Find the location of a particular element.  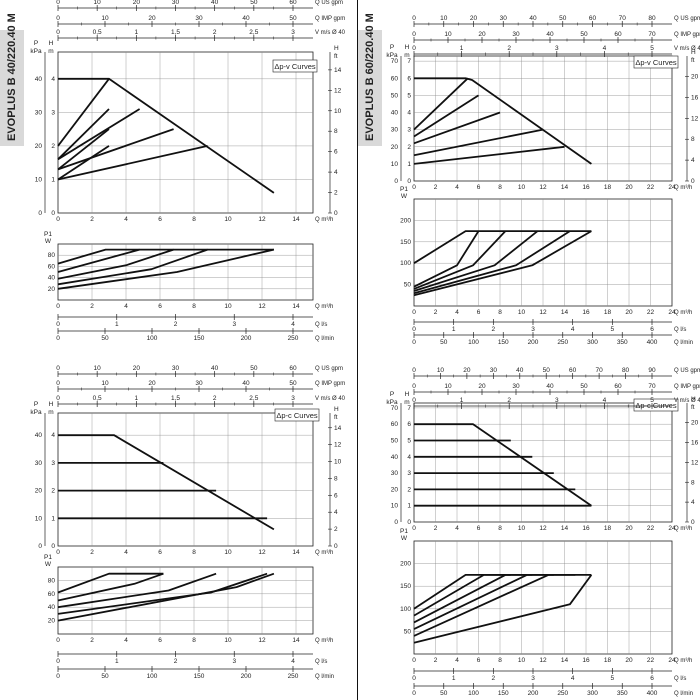

x-tick-label: 2 is located at coordinates (436, 528).